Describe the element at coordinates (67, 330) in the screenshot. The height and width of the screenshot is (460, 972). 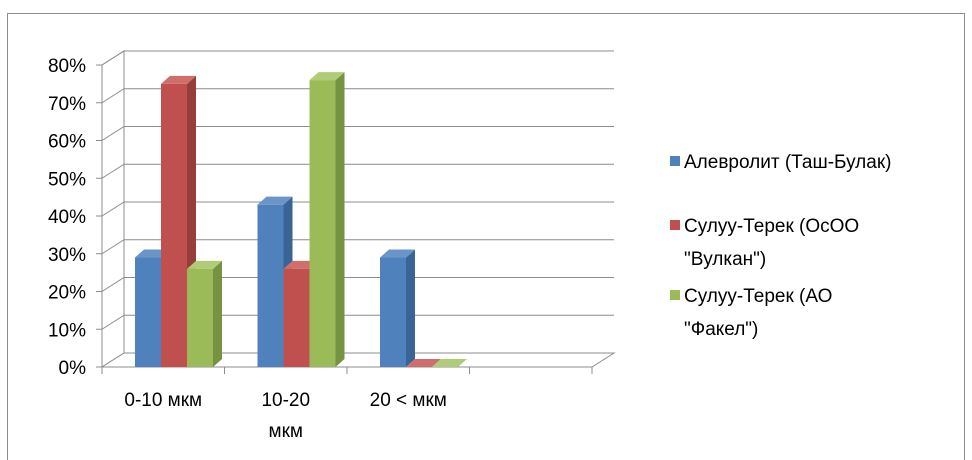
I see `y-tick-label: 10%` at that location.